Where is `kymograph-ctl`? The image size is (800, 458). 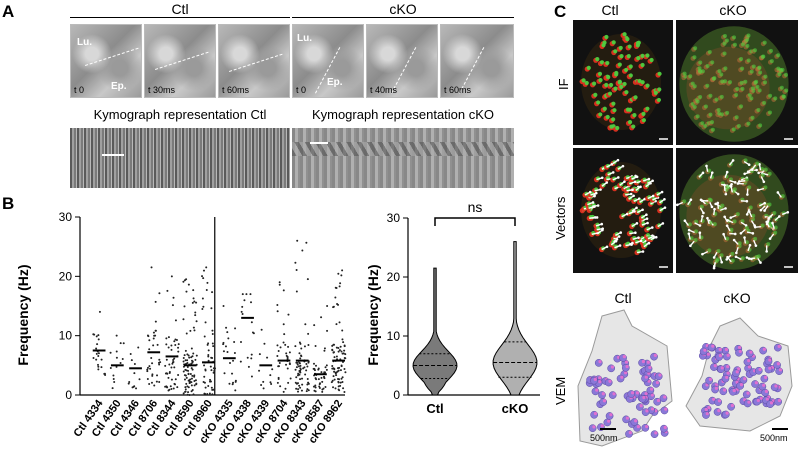 kymograph-ctl is located at coordinates (180, 158).